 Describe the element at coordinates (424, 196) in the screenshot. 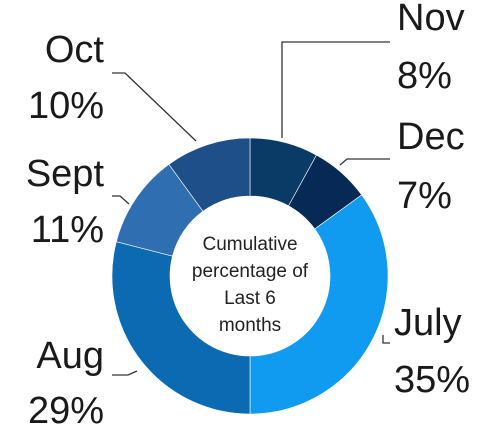

I see `slice-value-dec: 7%` at that location.